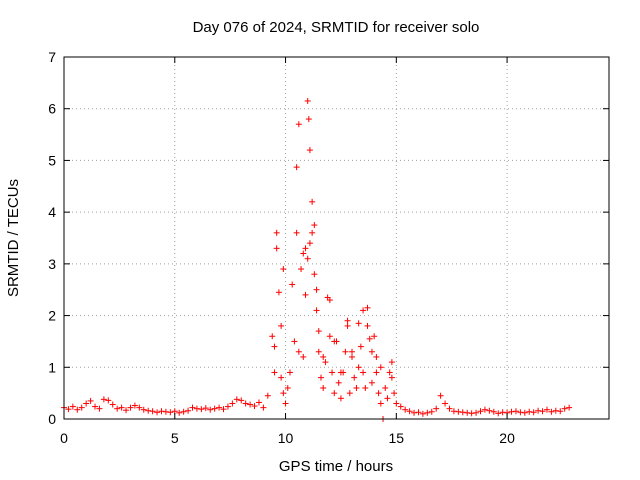 The image size is (640, 480). Describe the element at coordinates (175, 438) in the screenshot. I see `x-tick-label: 5` at that location.